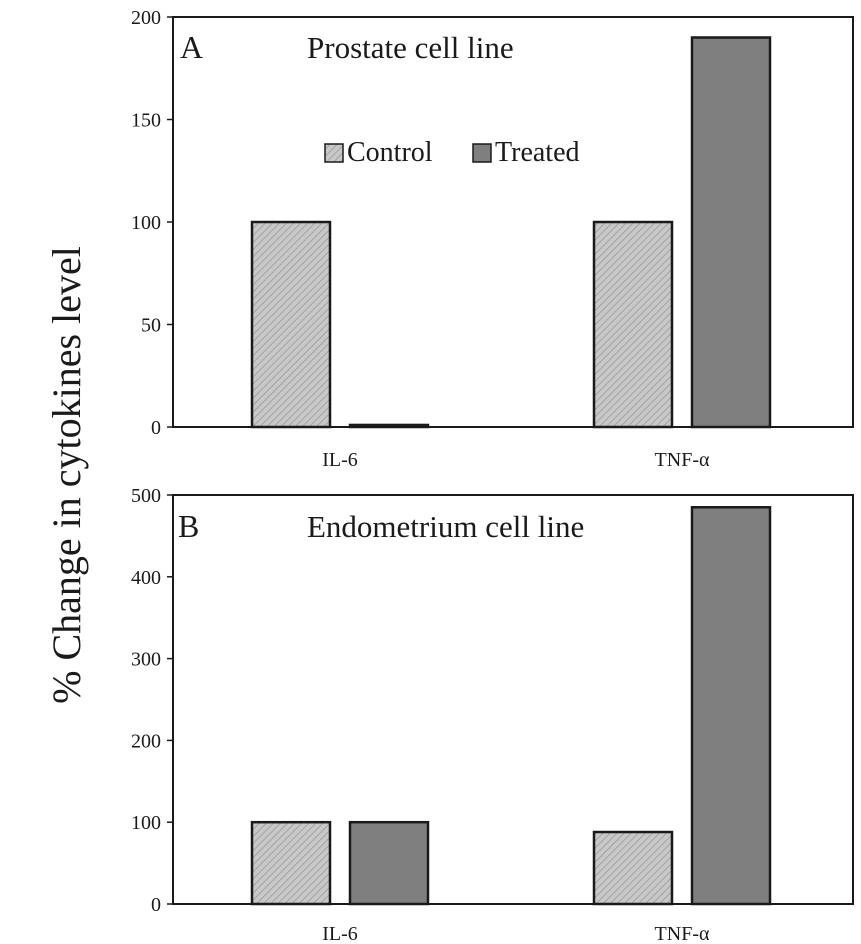 This screenshot has height=944, width=861. I want to click on legend-control-label: Control, so click(390, 152).